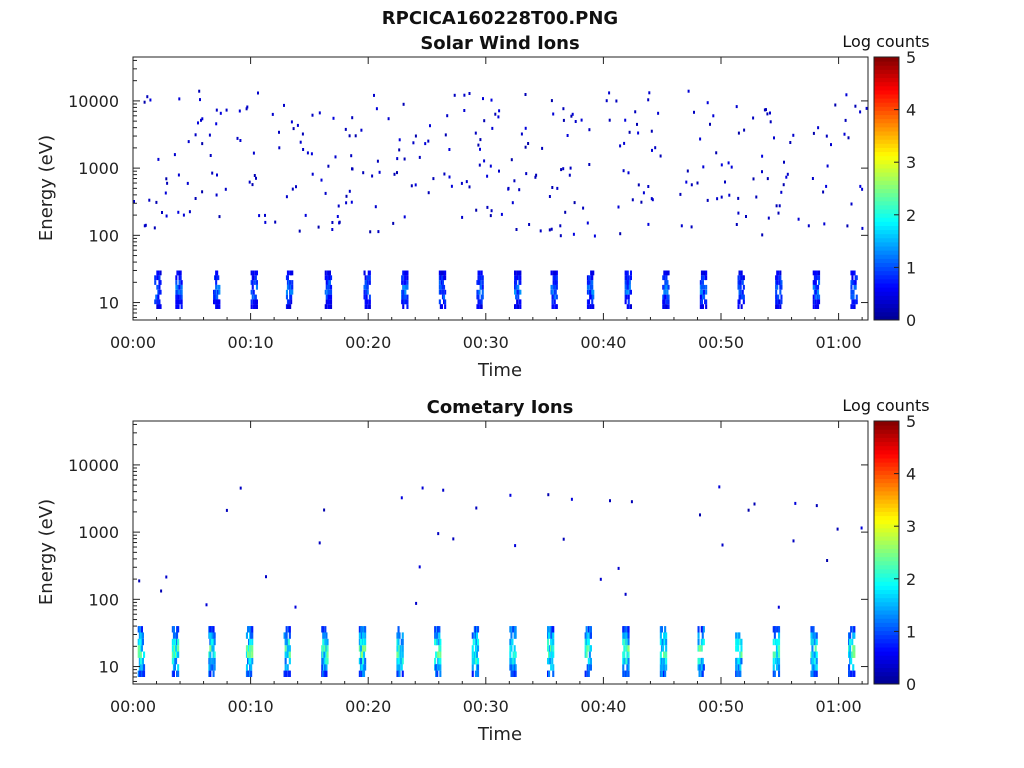  Describe the element at coordinates (603, 706) in the screenshot. I see `x-tick-label: 00:40` at that location.